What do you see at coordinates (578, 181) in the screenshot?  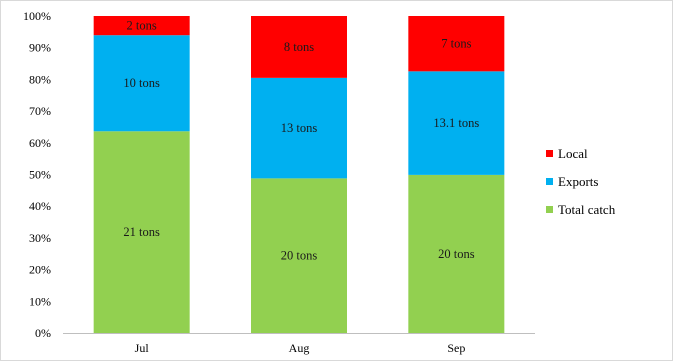 I see `legend-label: Exports` at bounding box center [578, 181].